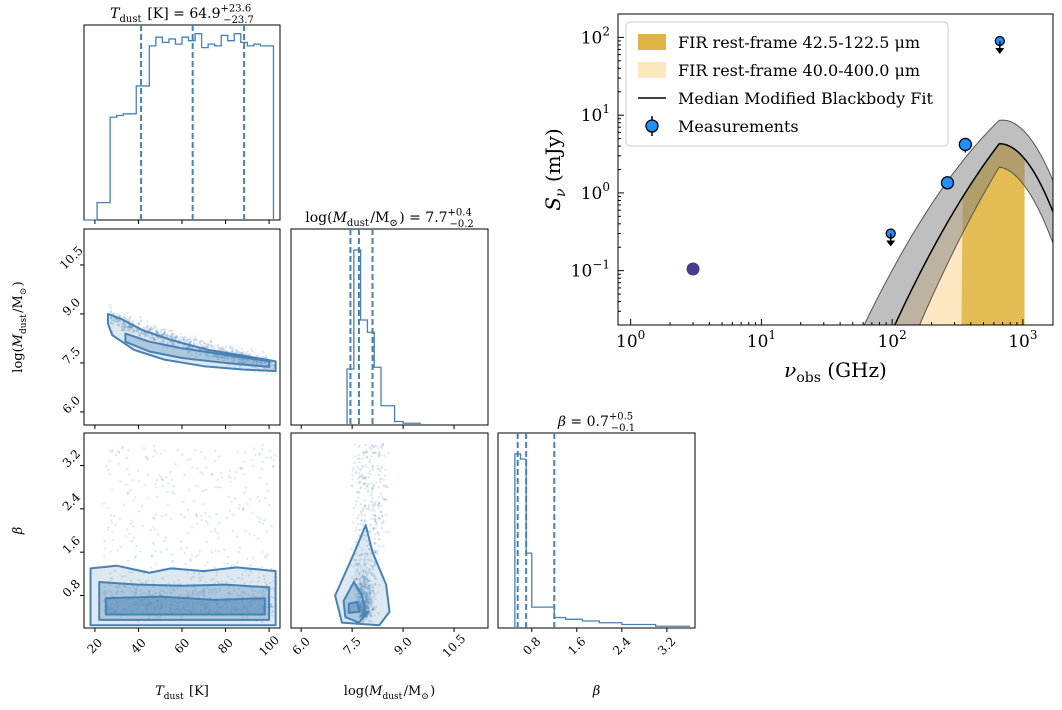 This screenshot has width=1062, height=710. What do you see at coordinates (652, 70) in the screenshot?
I see `legend-swatch` at bounding box center [652, 70].